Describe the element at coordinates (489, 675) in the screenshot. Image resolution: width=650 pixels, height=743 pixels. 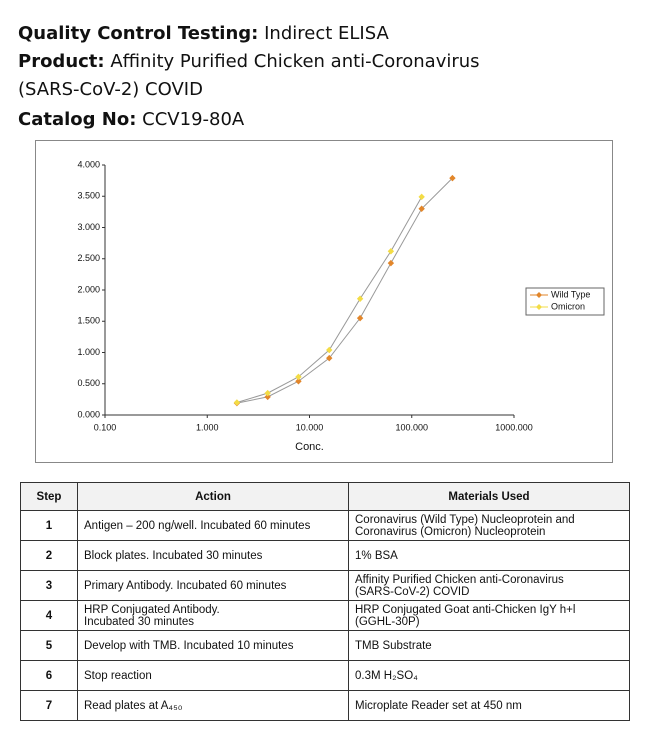
I see `table-cell: 0.3M H₂SO₄` at that location.